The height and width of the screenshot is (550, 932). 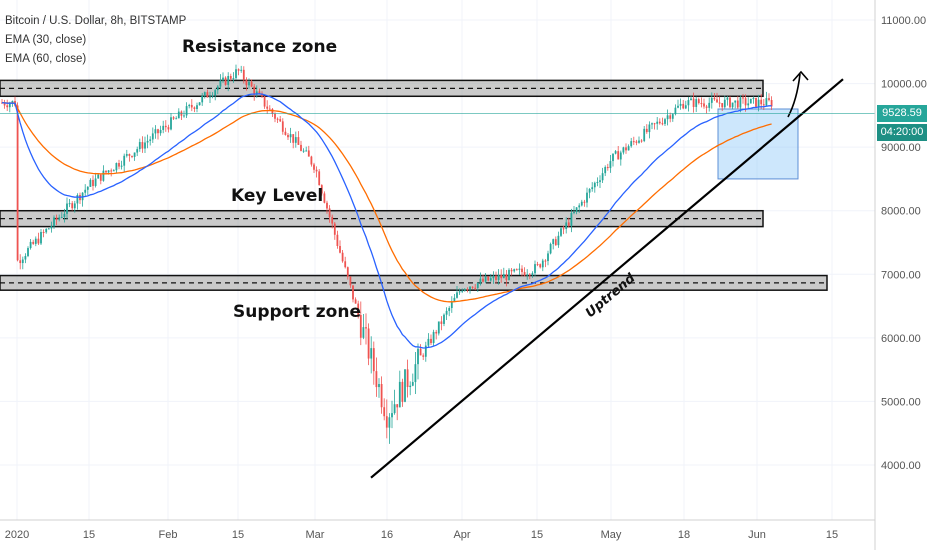 I want to click on key-level-label: Key Level, so click(x=277, y=196).